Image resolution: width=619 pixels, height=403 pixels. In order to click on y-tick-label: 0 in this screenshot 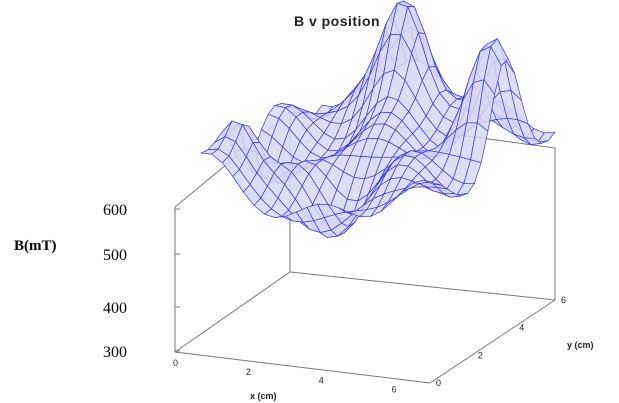, I will do `click(438, 383)`.